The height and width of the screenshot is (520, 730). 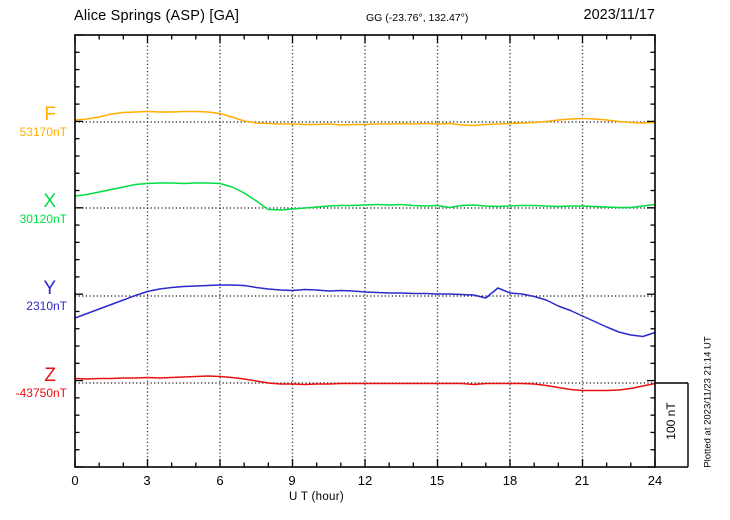 I want to click on station-title: Alice Springs (ASP) [GA], so click(x=157, y=16).